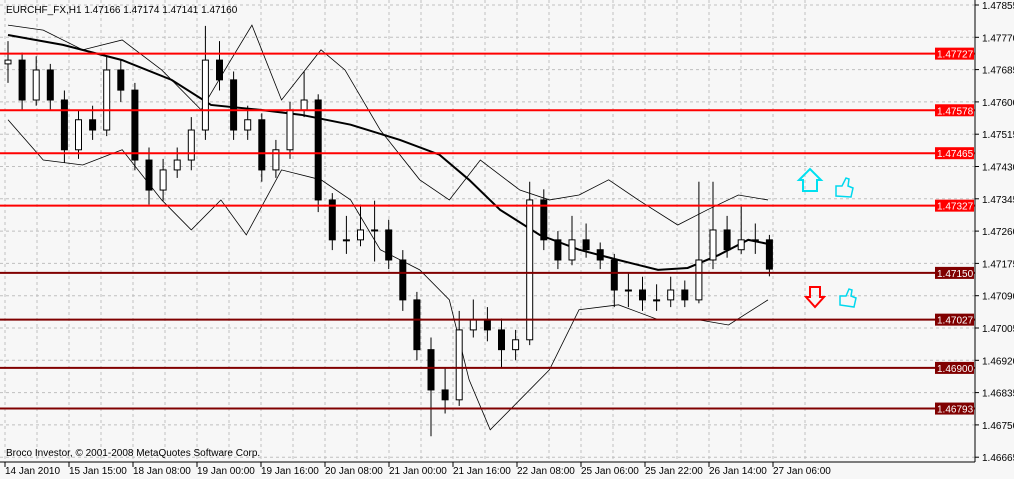 This screenshot has height=479, width=1014. Describe the element at coordinates (674, 471) in the screenshot. I see `x-tick-label: 25 Jan 22:00` at that location.